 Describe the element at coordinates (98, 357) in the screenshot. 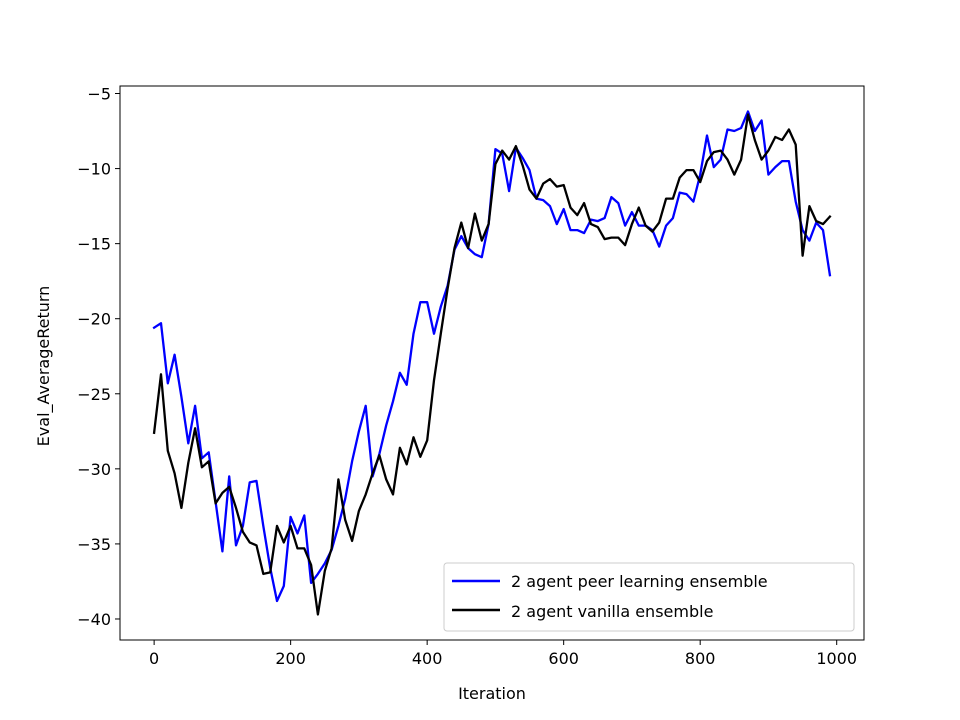

I see `y-axis: −5 −10 −15 −20 −25 −30 −35 −40` at that location.